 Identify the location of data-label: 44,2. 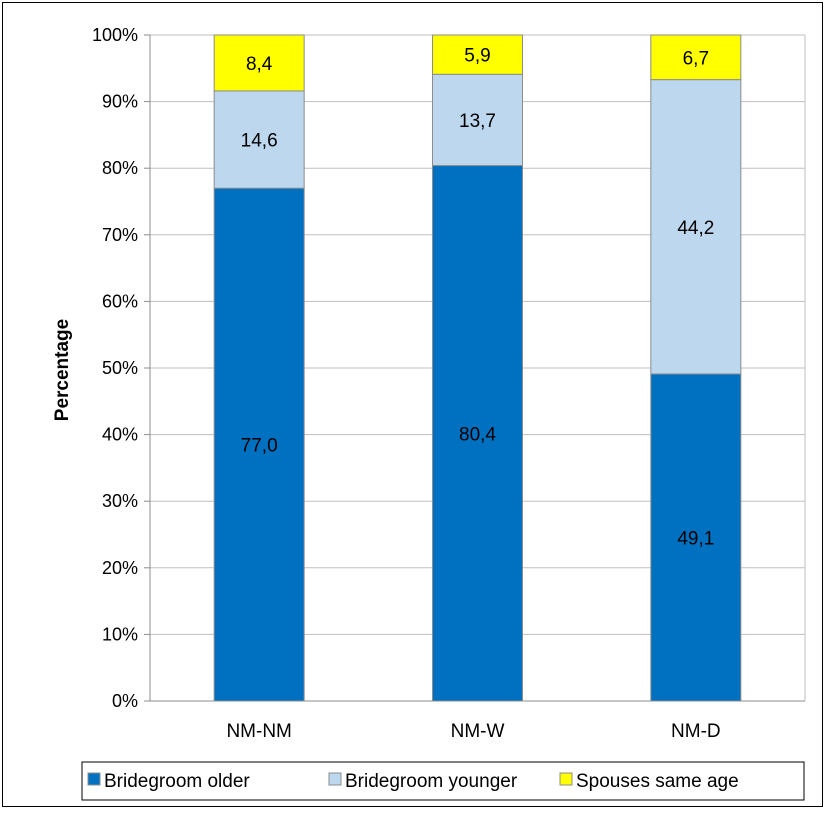
(695, 228).